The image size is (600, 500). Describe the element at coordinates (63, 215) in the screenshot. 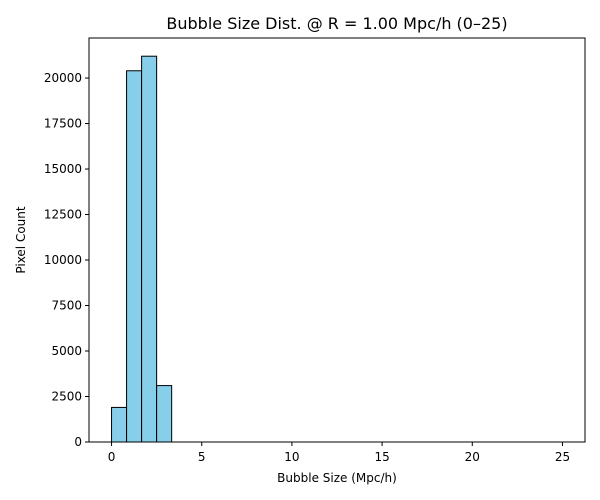

I see `y-tick-label: 12500` at that location.